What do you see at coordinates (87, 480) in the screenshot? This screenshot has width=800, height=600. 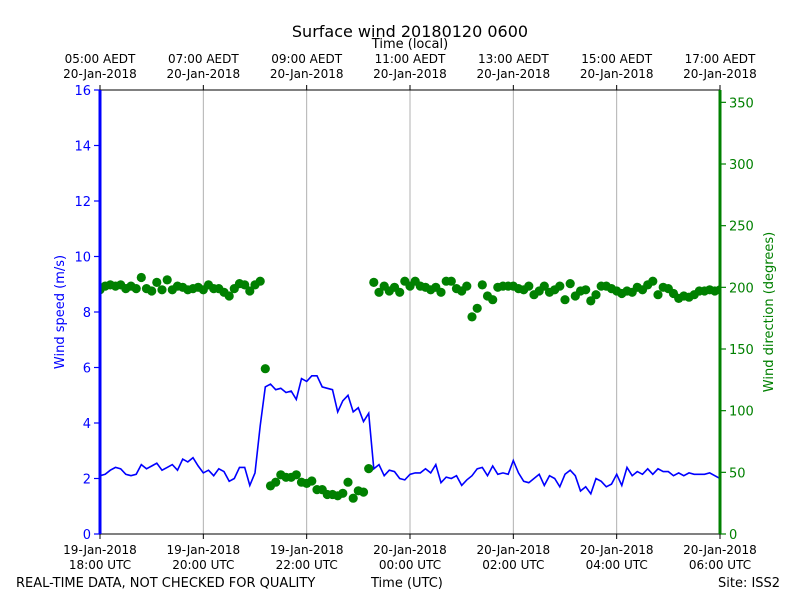 I see `left-tick-label: 2` at bounding box center [87, 480].